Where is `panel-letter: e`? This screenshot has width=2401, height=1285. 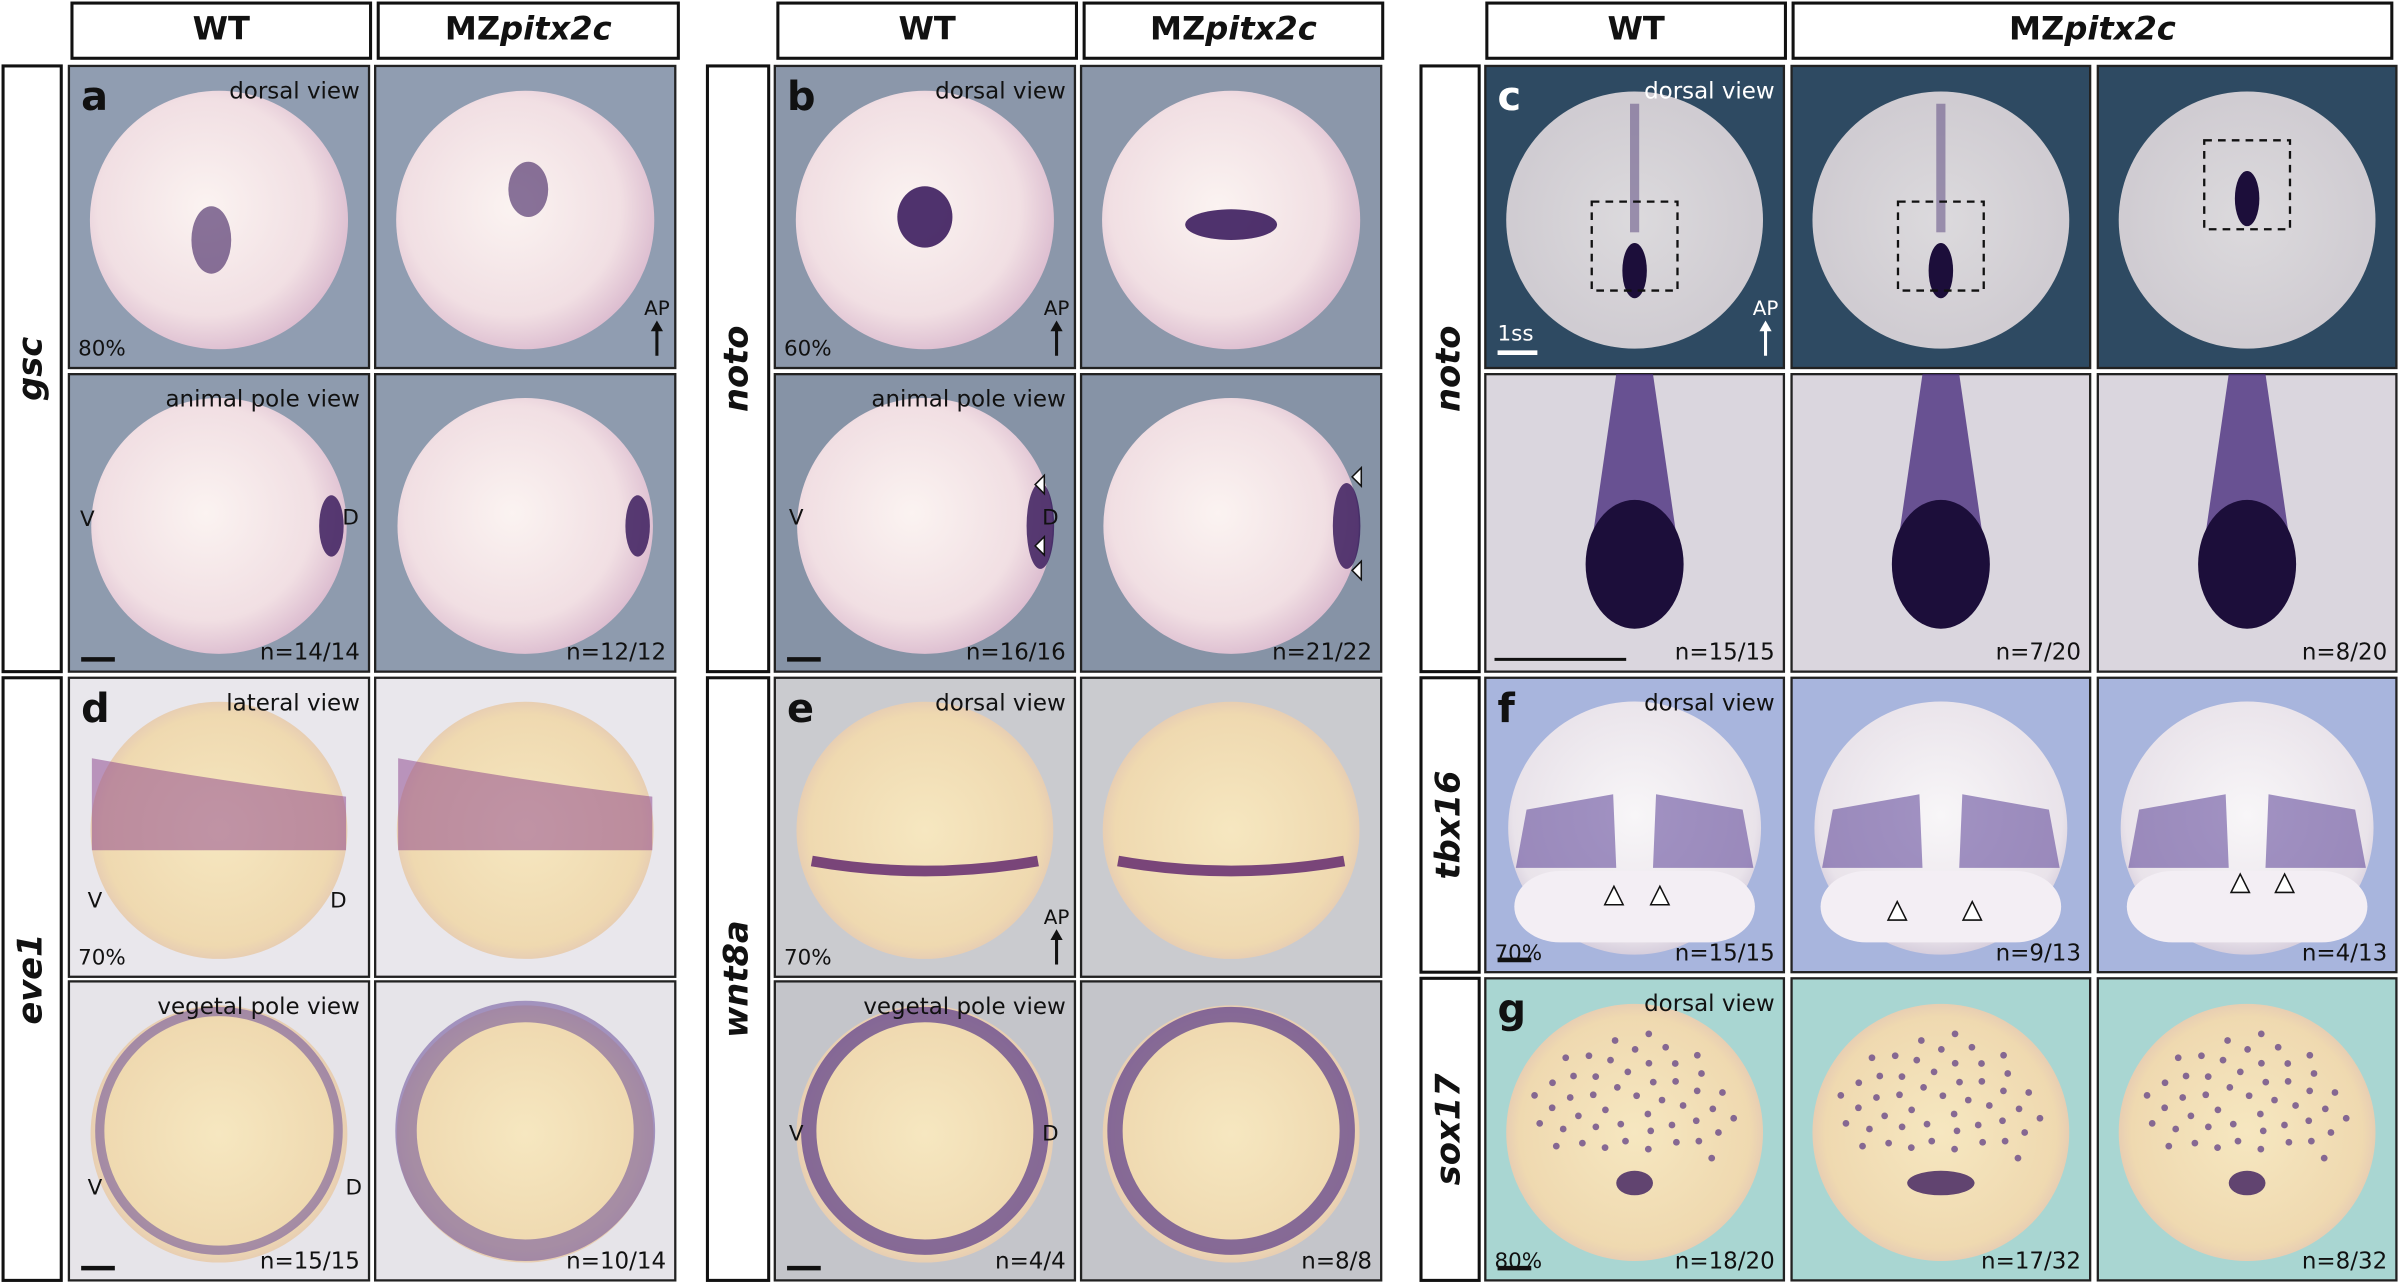 panel-letter: e is located at coordinates (800, 709).